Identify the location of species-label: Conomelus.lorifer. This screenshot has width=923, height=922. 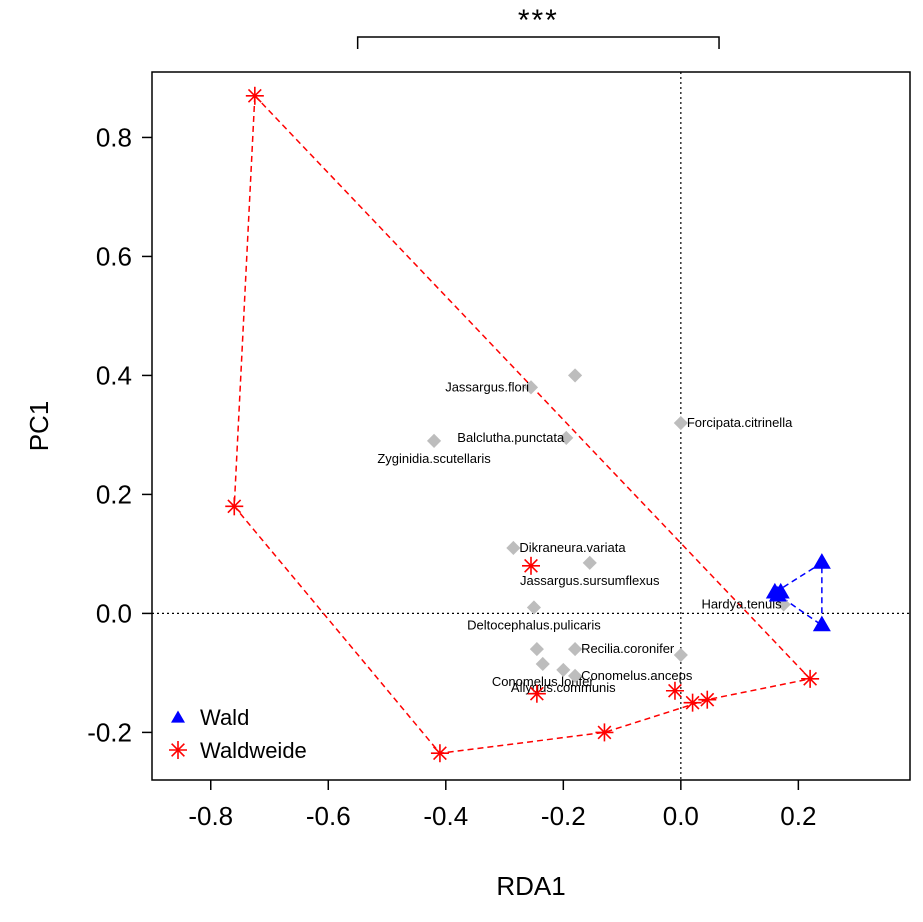
(543, 681).